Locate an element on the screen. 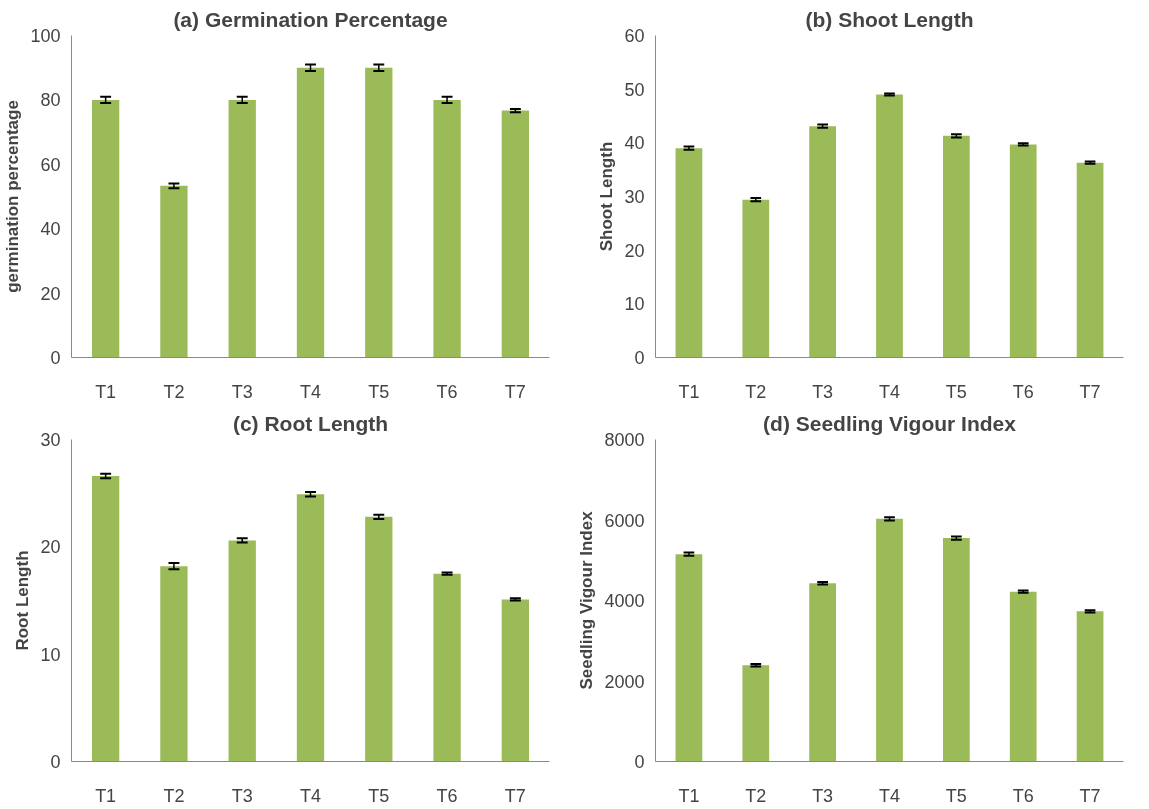 The height and width of the screenshot is (809, 1149). y-axis-title: Root Length is located at coordinates (23, 600).